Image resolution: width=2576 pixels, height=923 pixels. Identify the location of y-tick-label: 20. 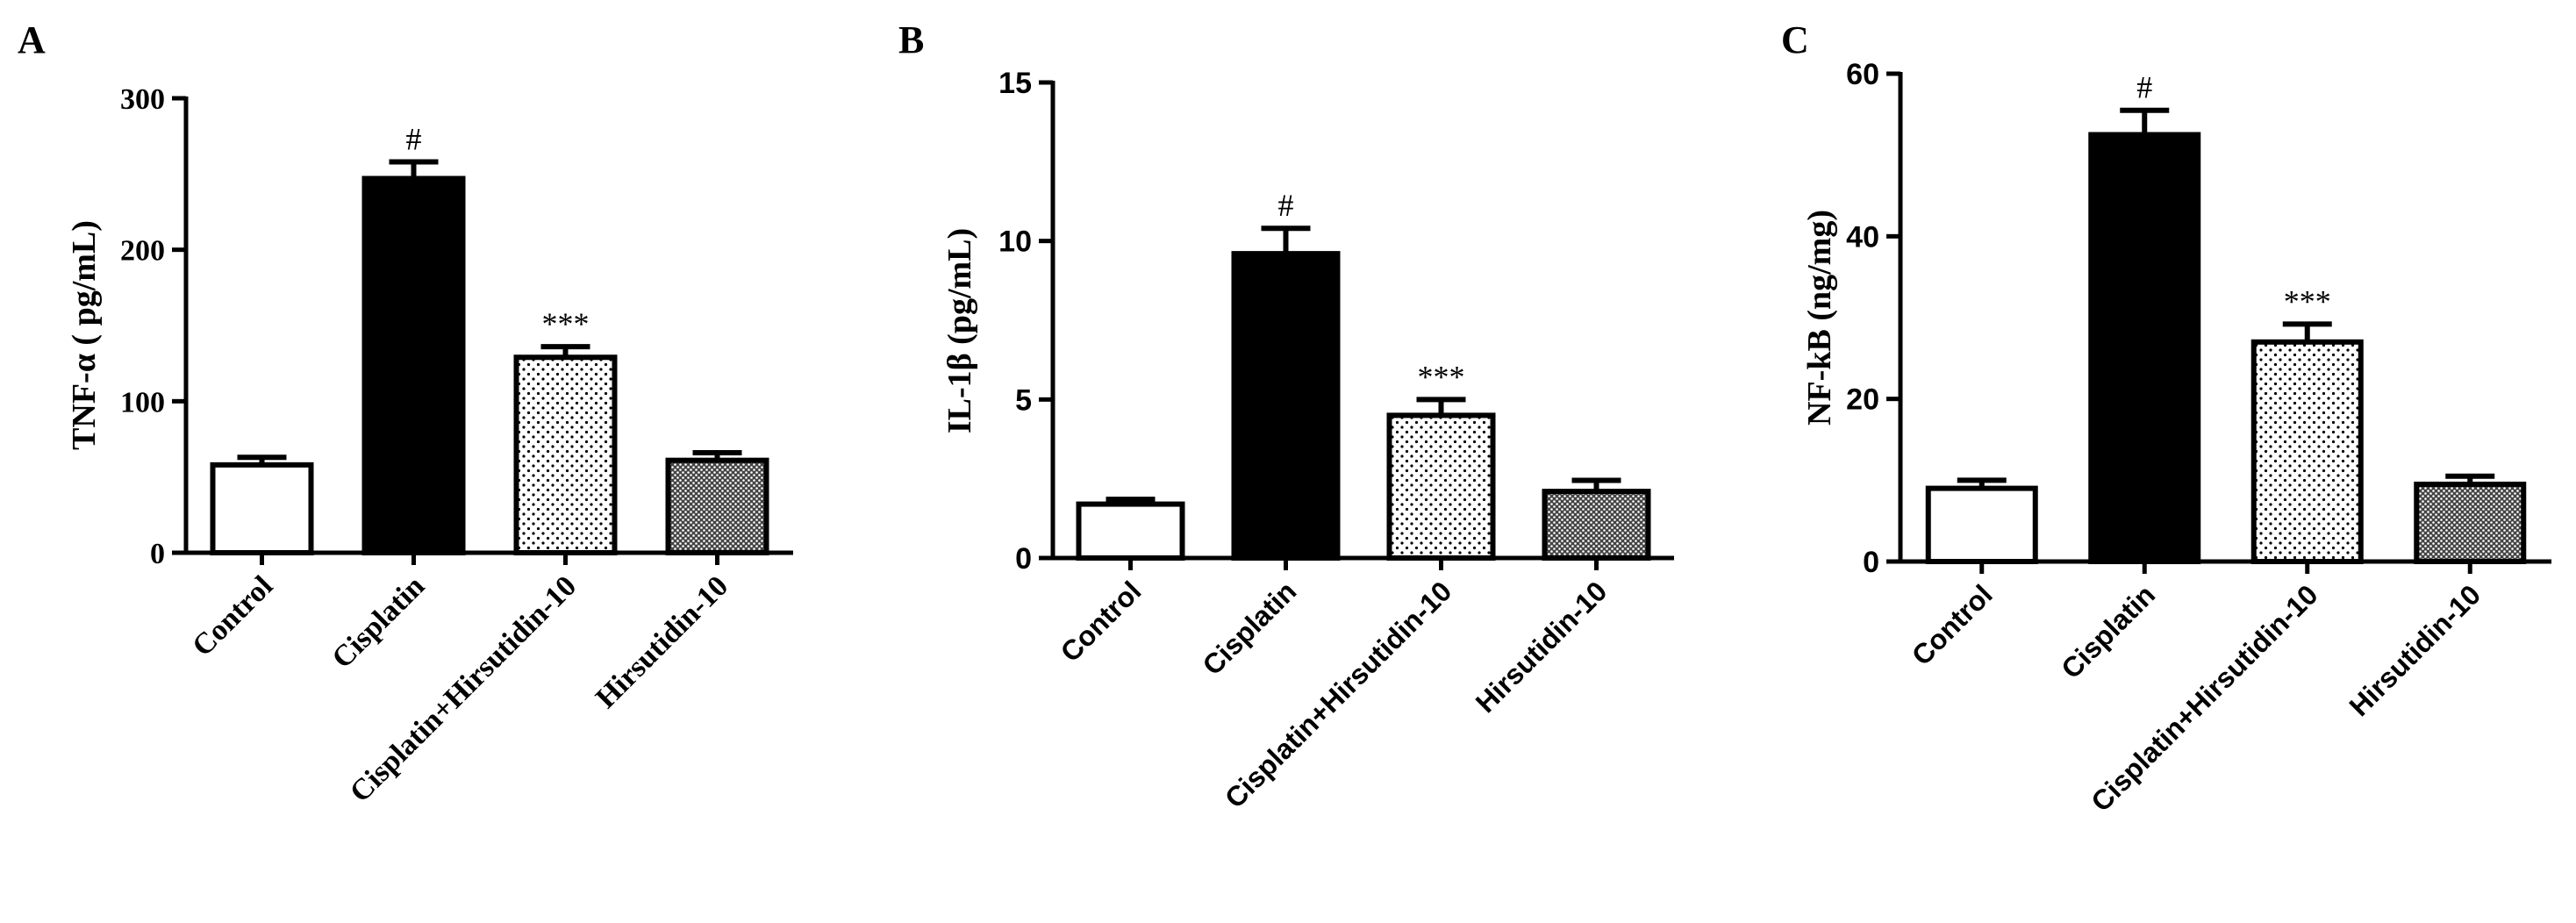
(1862, 400).